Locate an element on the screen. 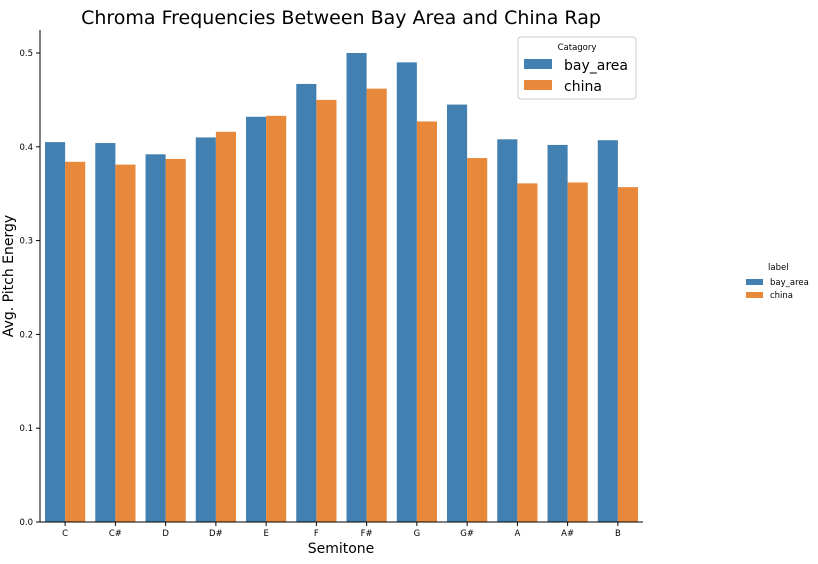  y-tick-label: 0.3 is located at coordinates (26, 242).